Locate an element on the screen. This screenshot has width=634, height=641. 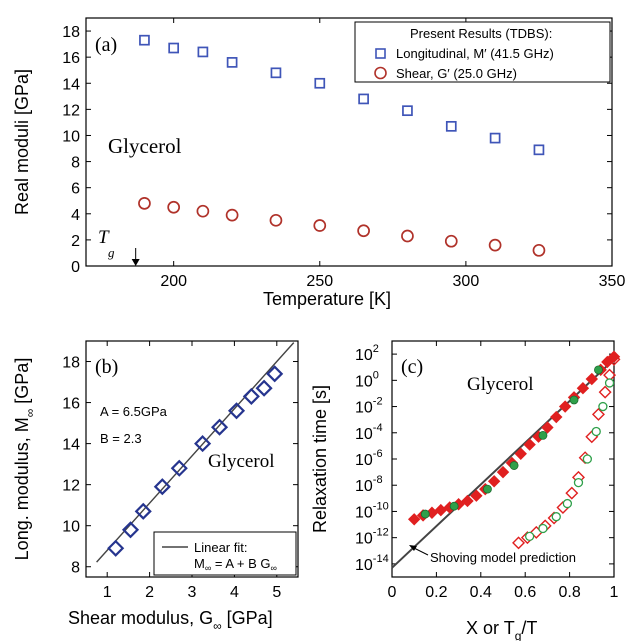
legend-label-shear: Shear, G′ (25.0 GHz) is located at coordinates (456, 73).